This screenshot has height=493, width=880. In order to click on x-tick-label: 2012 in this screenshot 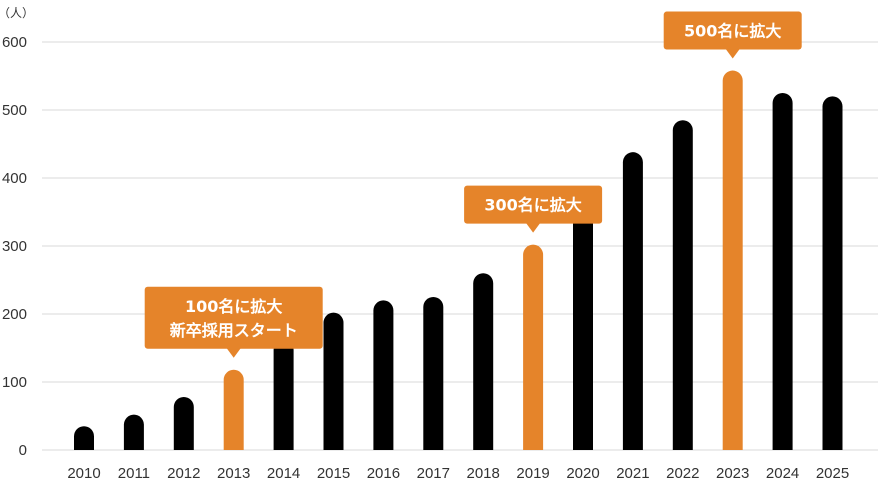, I will do `click(183, 473)`.